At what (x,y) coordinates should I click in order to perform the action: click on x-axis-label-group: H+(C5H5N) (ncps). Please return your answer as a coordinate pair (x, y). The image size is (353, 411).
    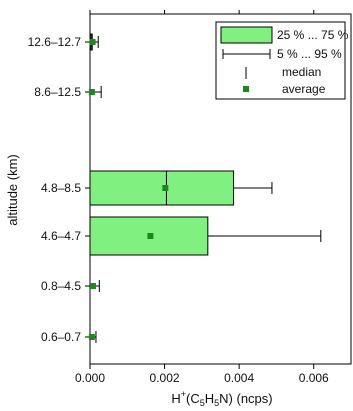
    Looking at the image, I should click on (221, 398).